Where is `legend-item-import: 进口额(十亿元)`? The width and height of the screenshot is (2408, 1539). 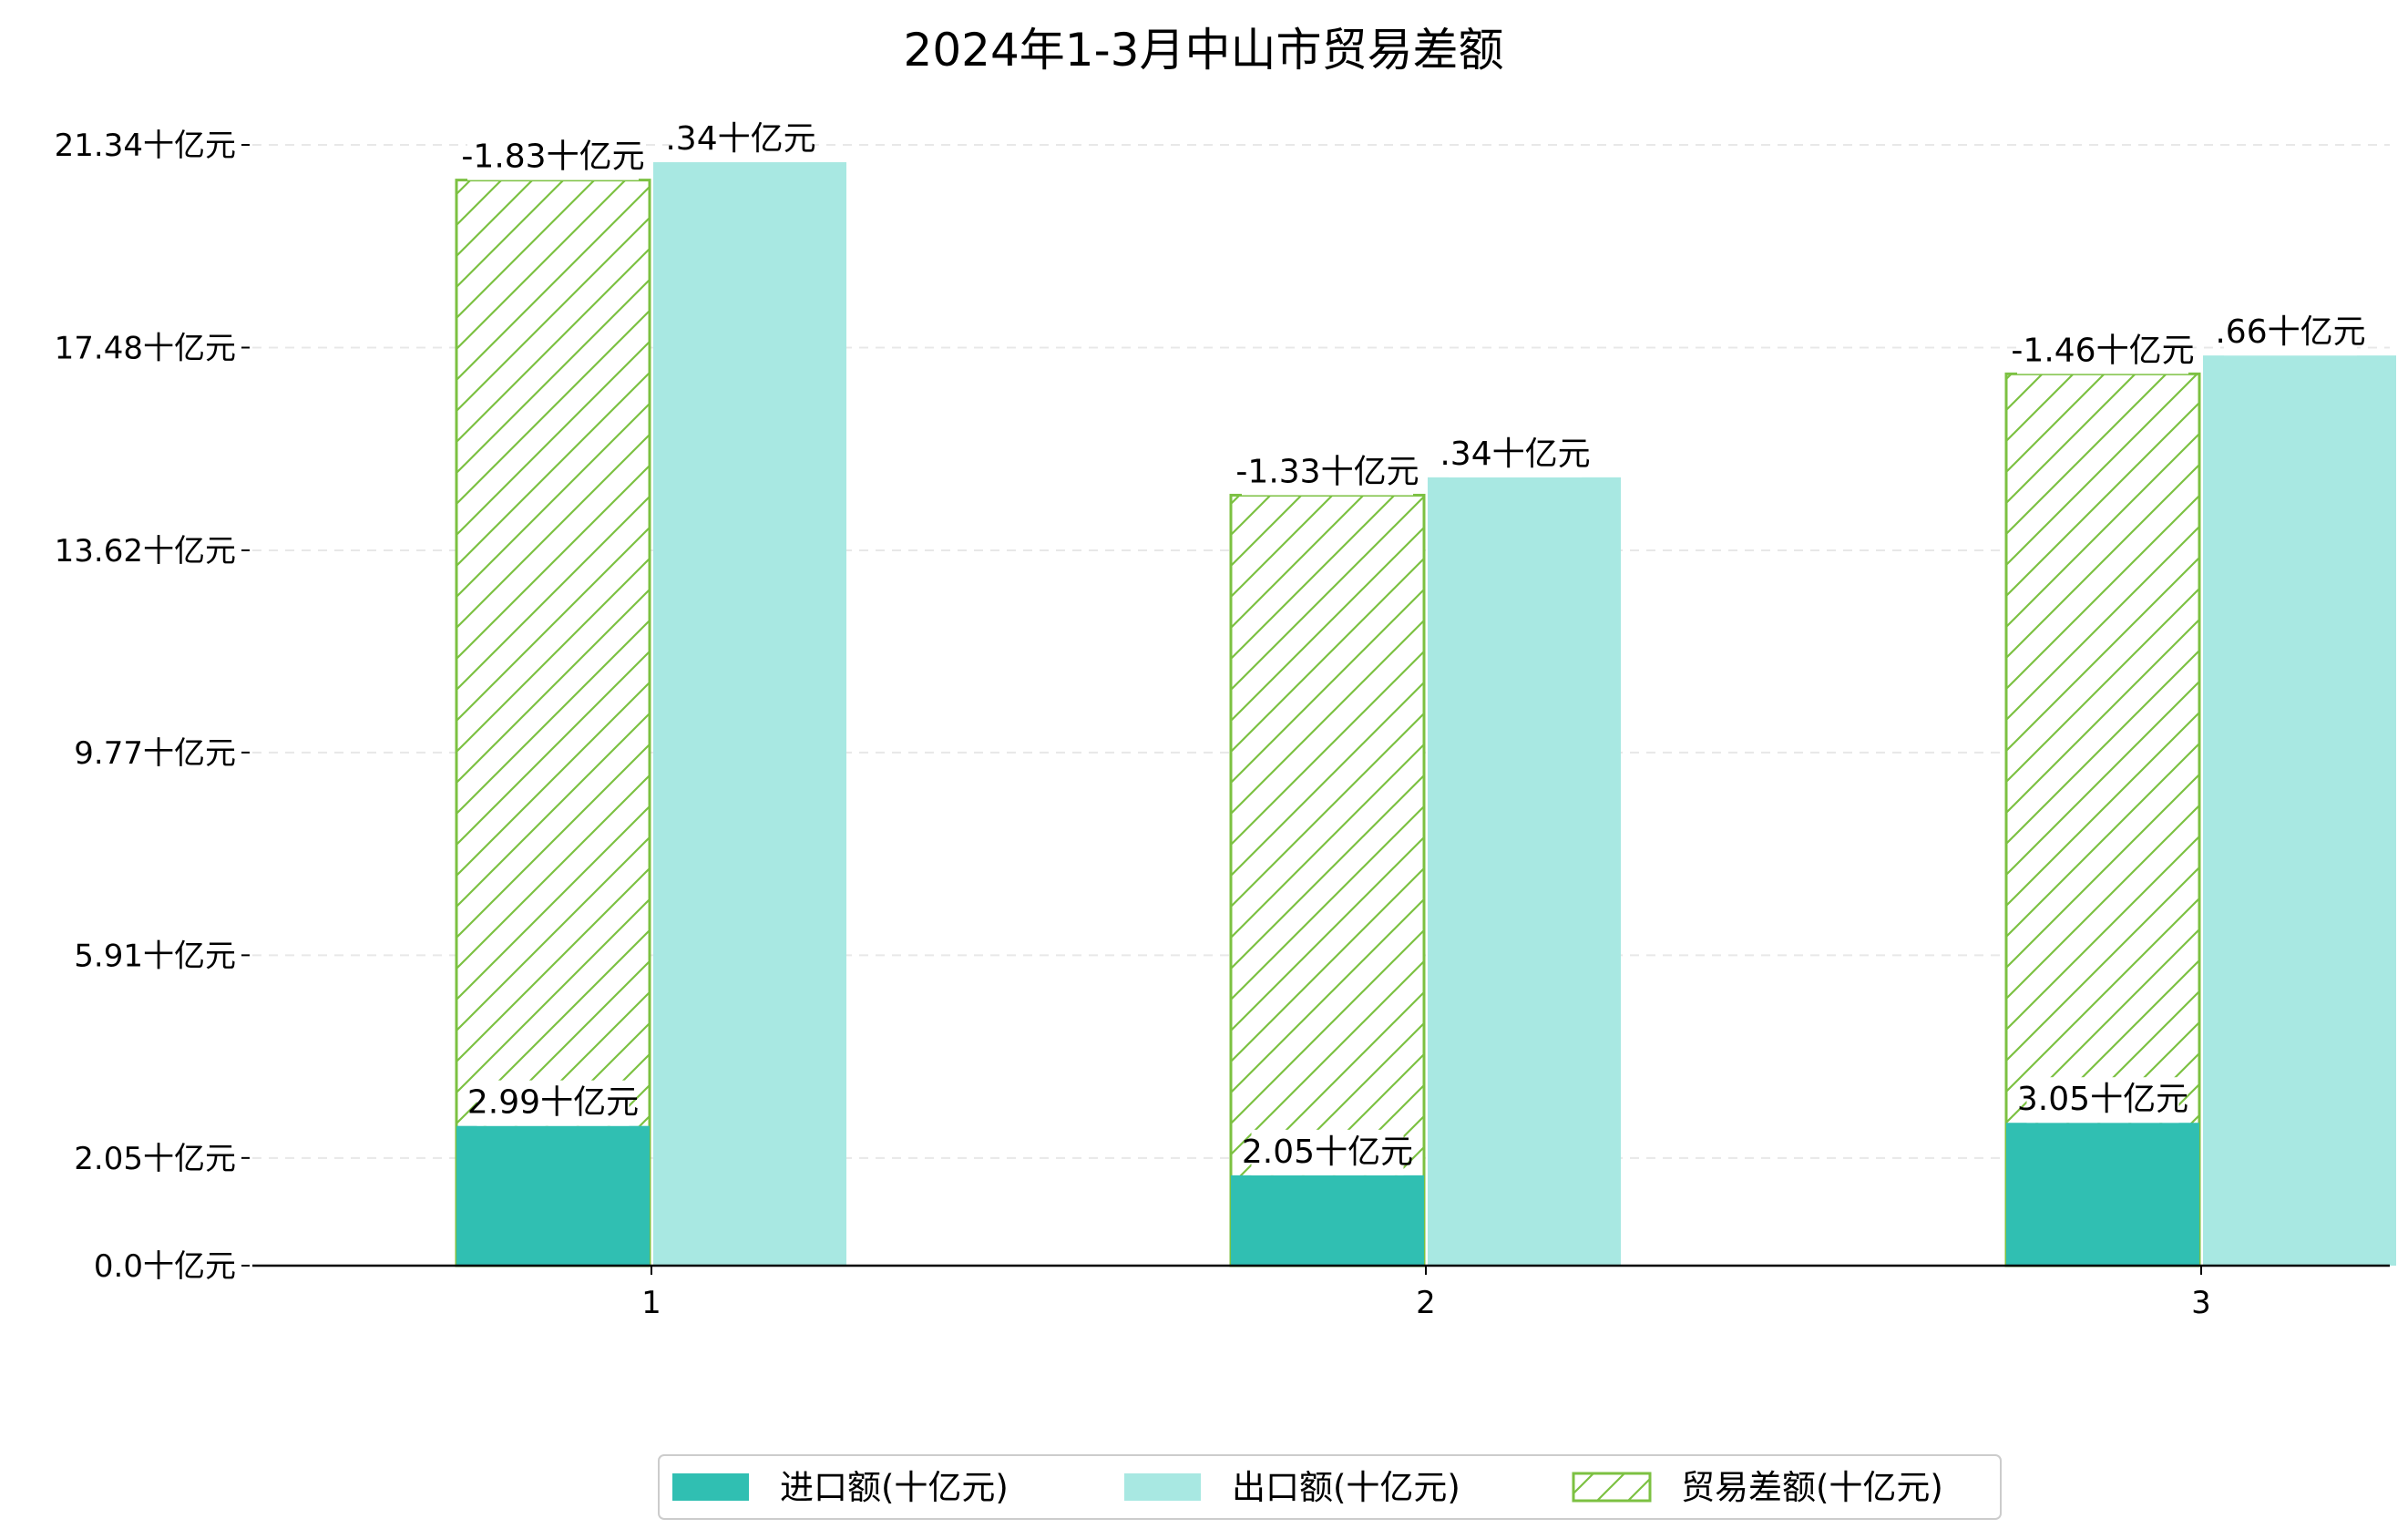
legend-item-import: 进口额(十亿元) is located at coordinates (840, 1487).